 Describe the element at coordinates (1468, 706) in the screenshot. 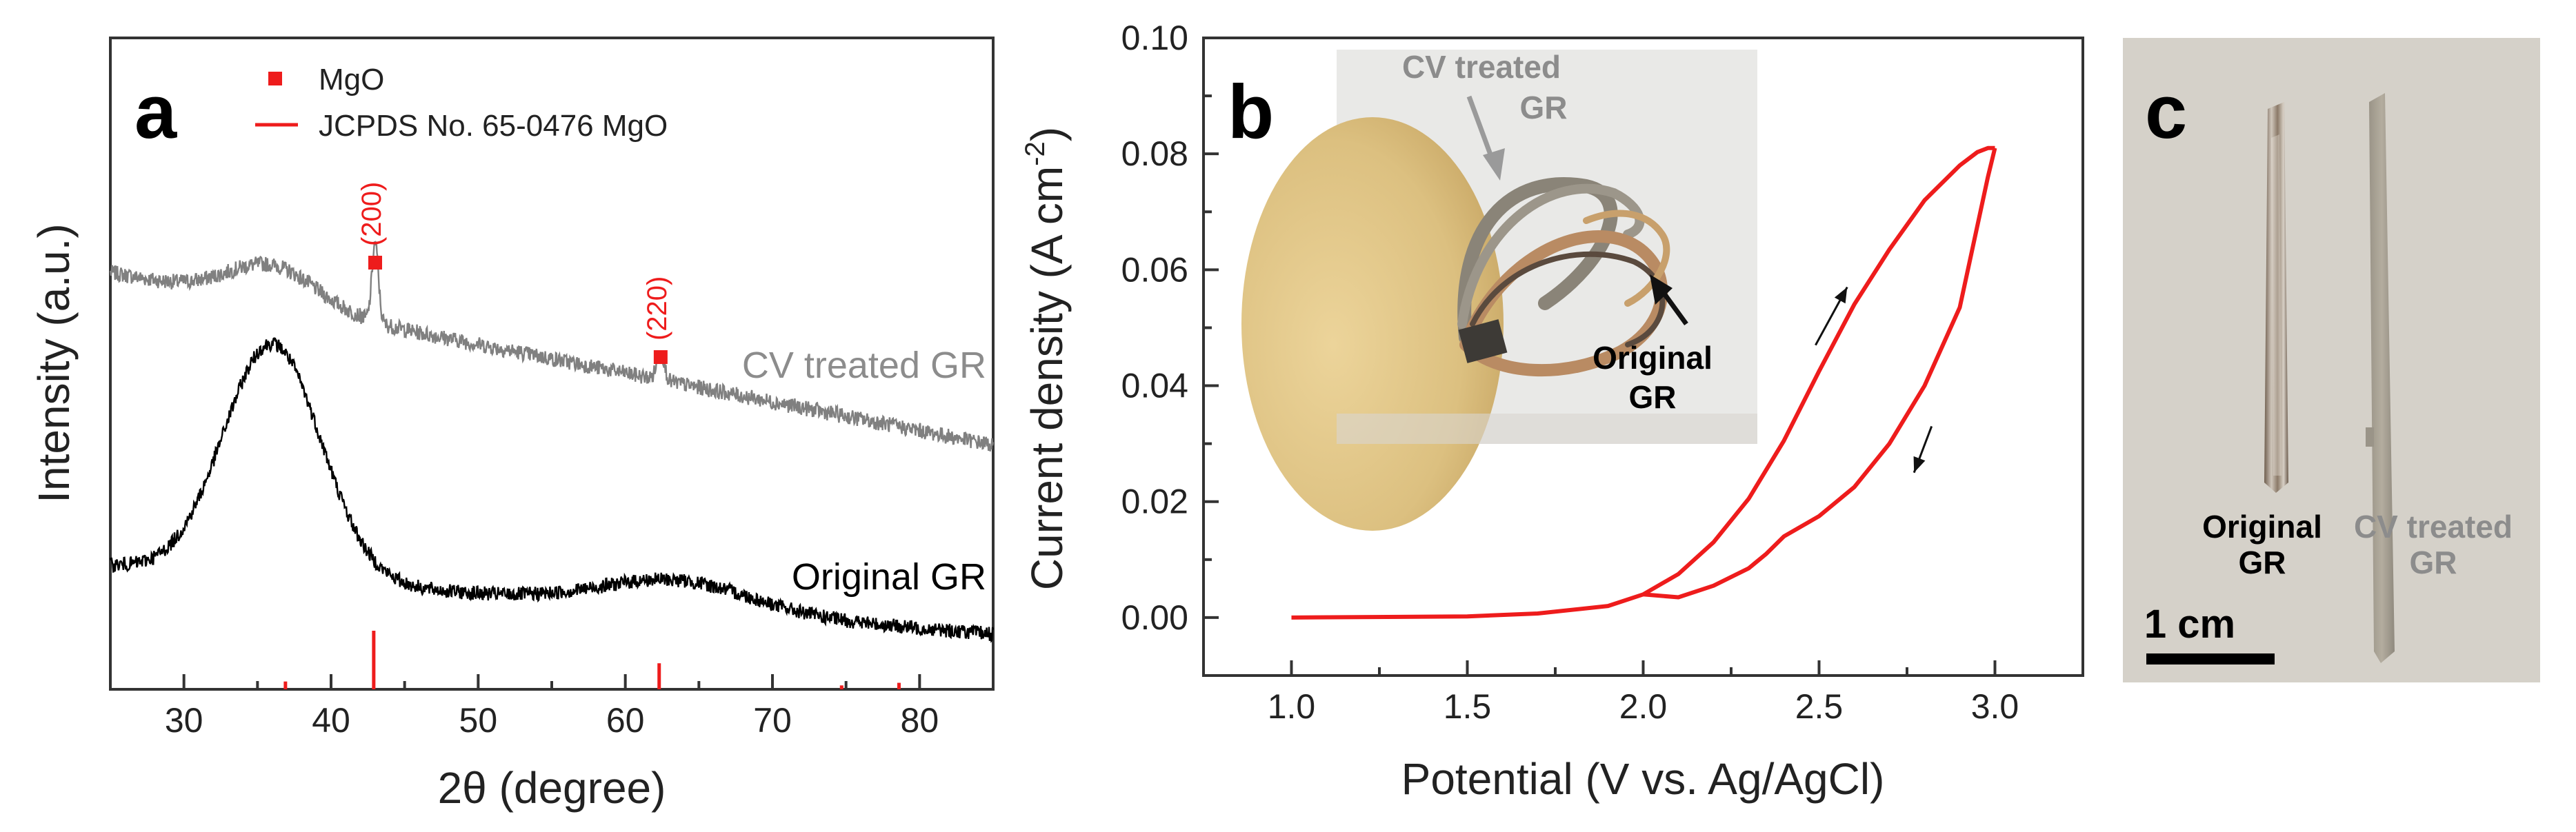

I see `x-tick-label: 1.5` at that location.